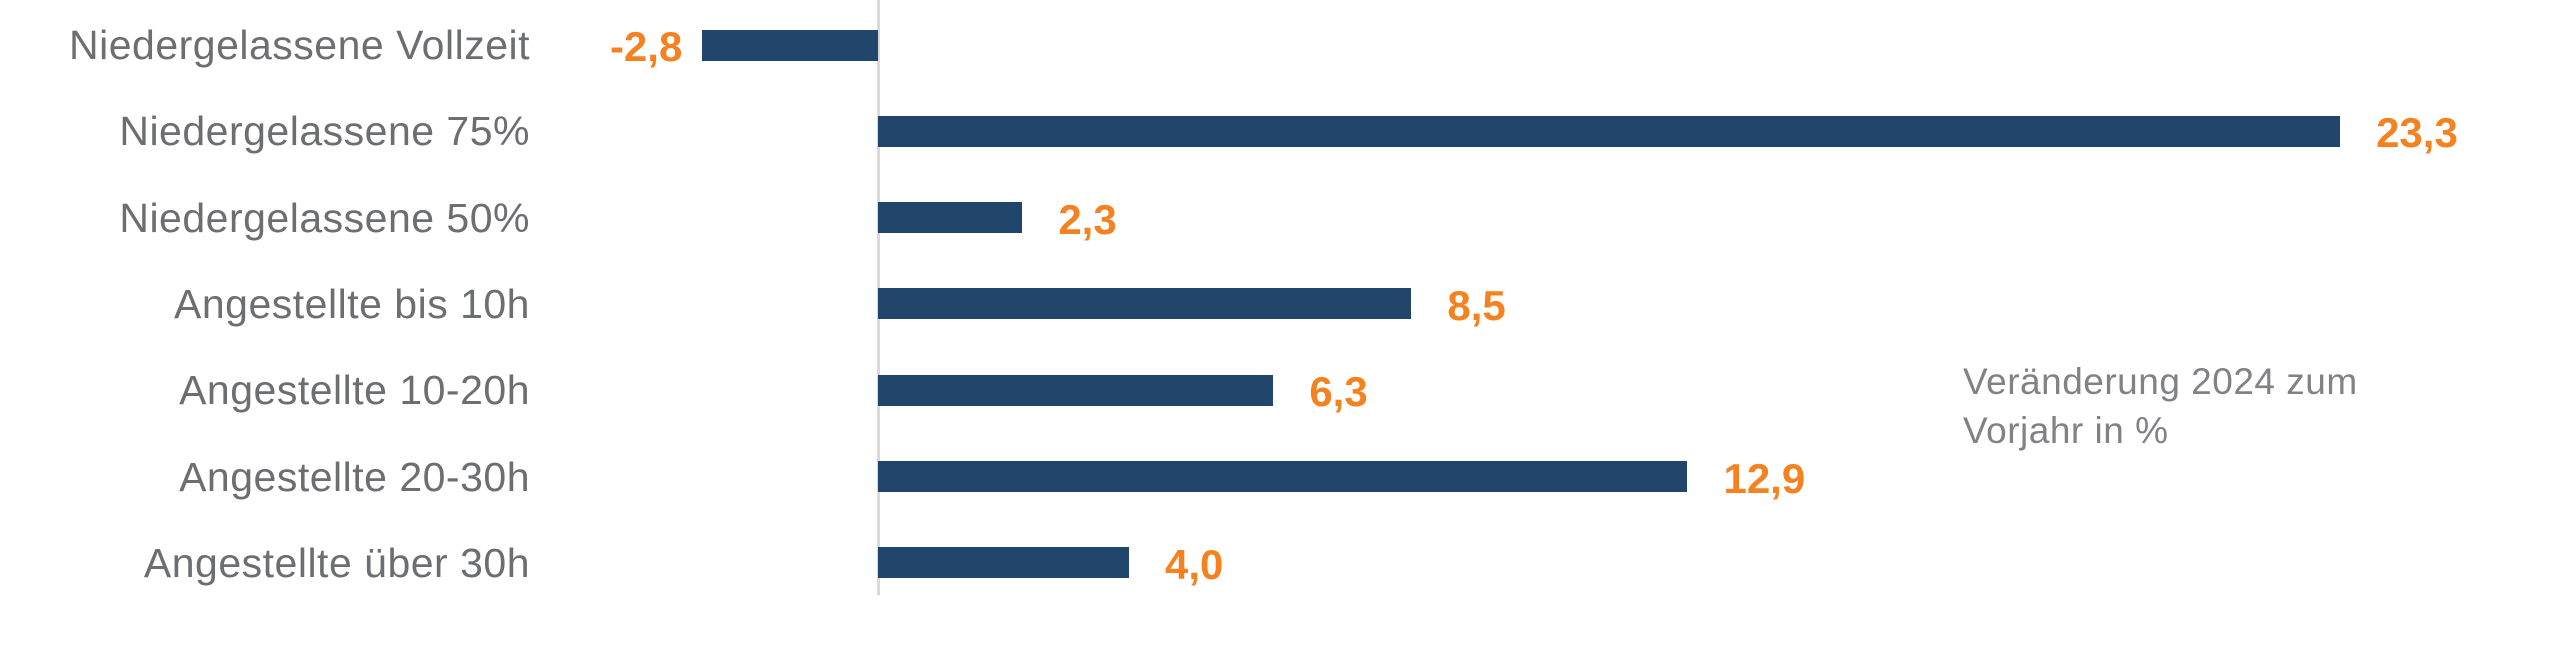 The height and width of the screenshot is (662, 2560). What do you see at coordinates (324, 217) in the screenshot?
I see `category-label: Niedergelassene 50%` at bounding box center [324, 217].